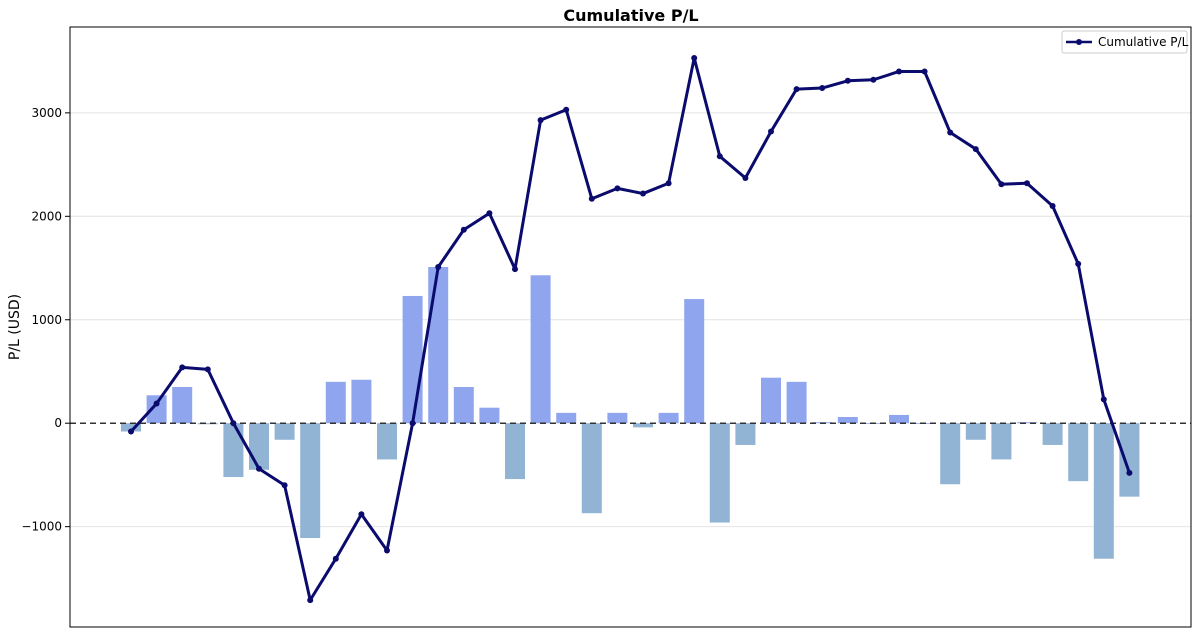  I want to click on y-axis: −1000 0 1000 2000 3000, so click(45, 320).